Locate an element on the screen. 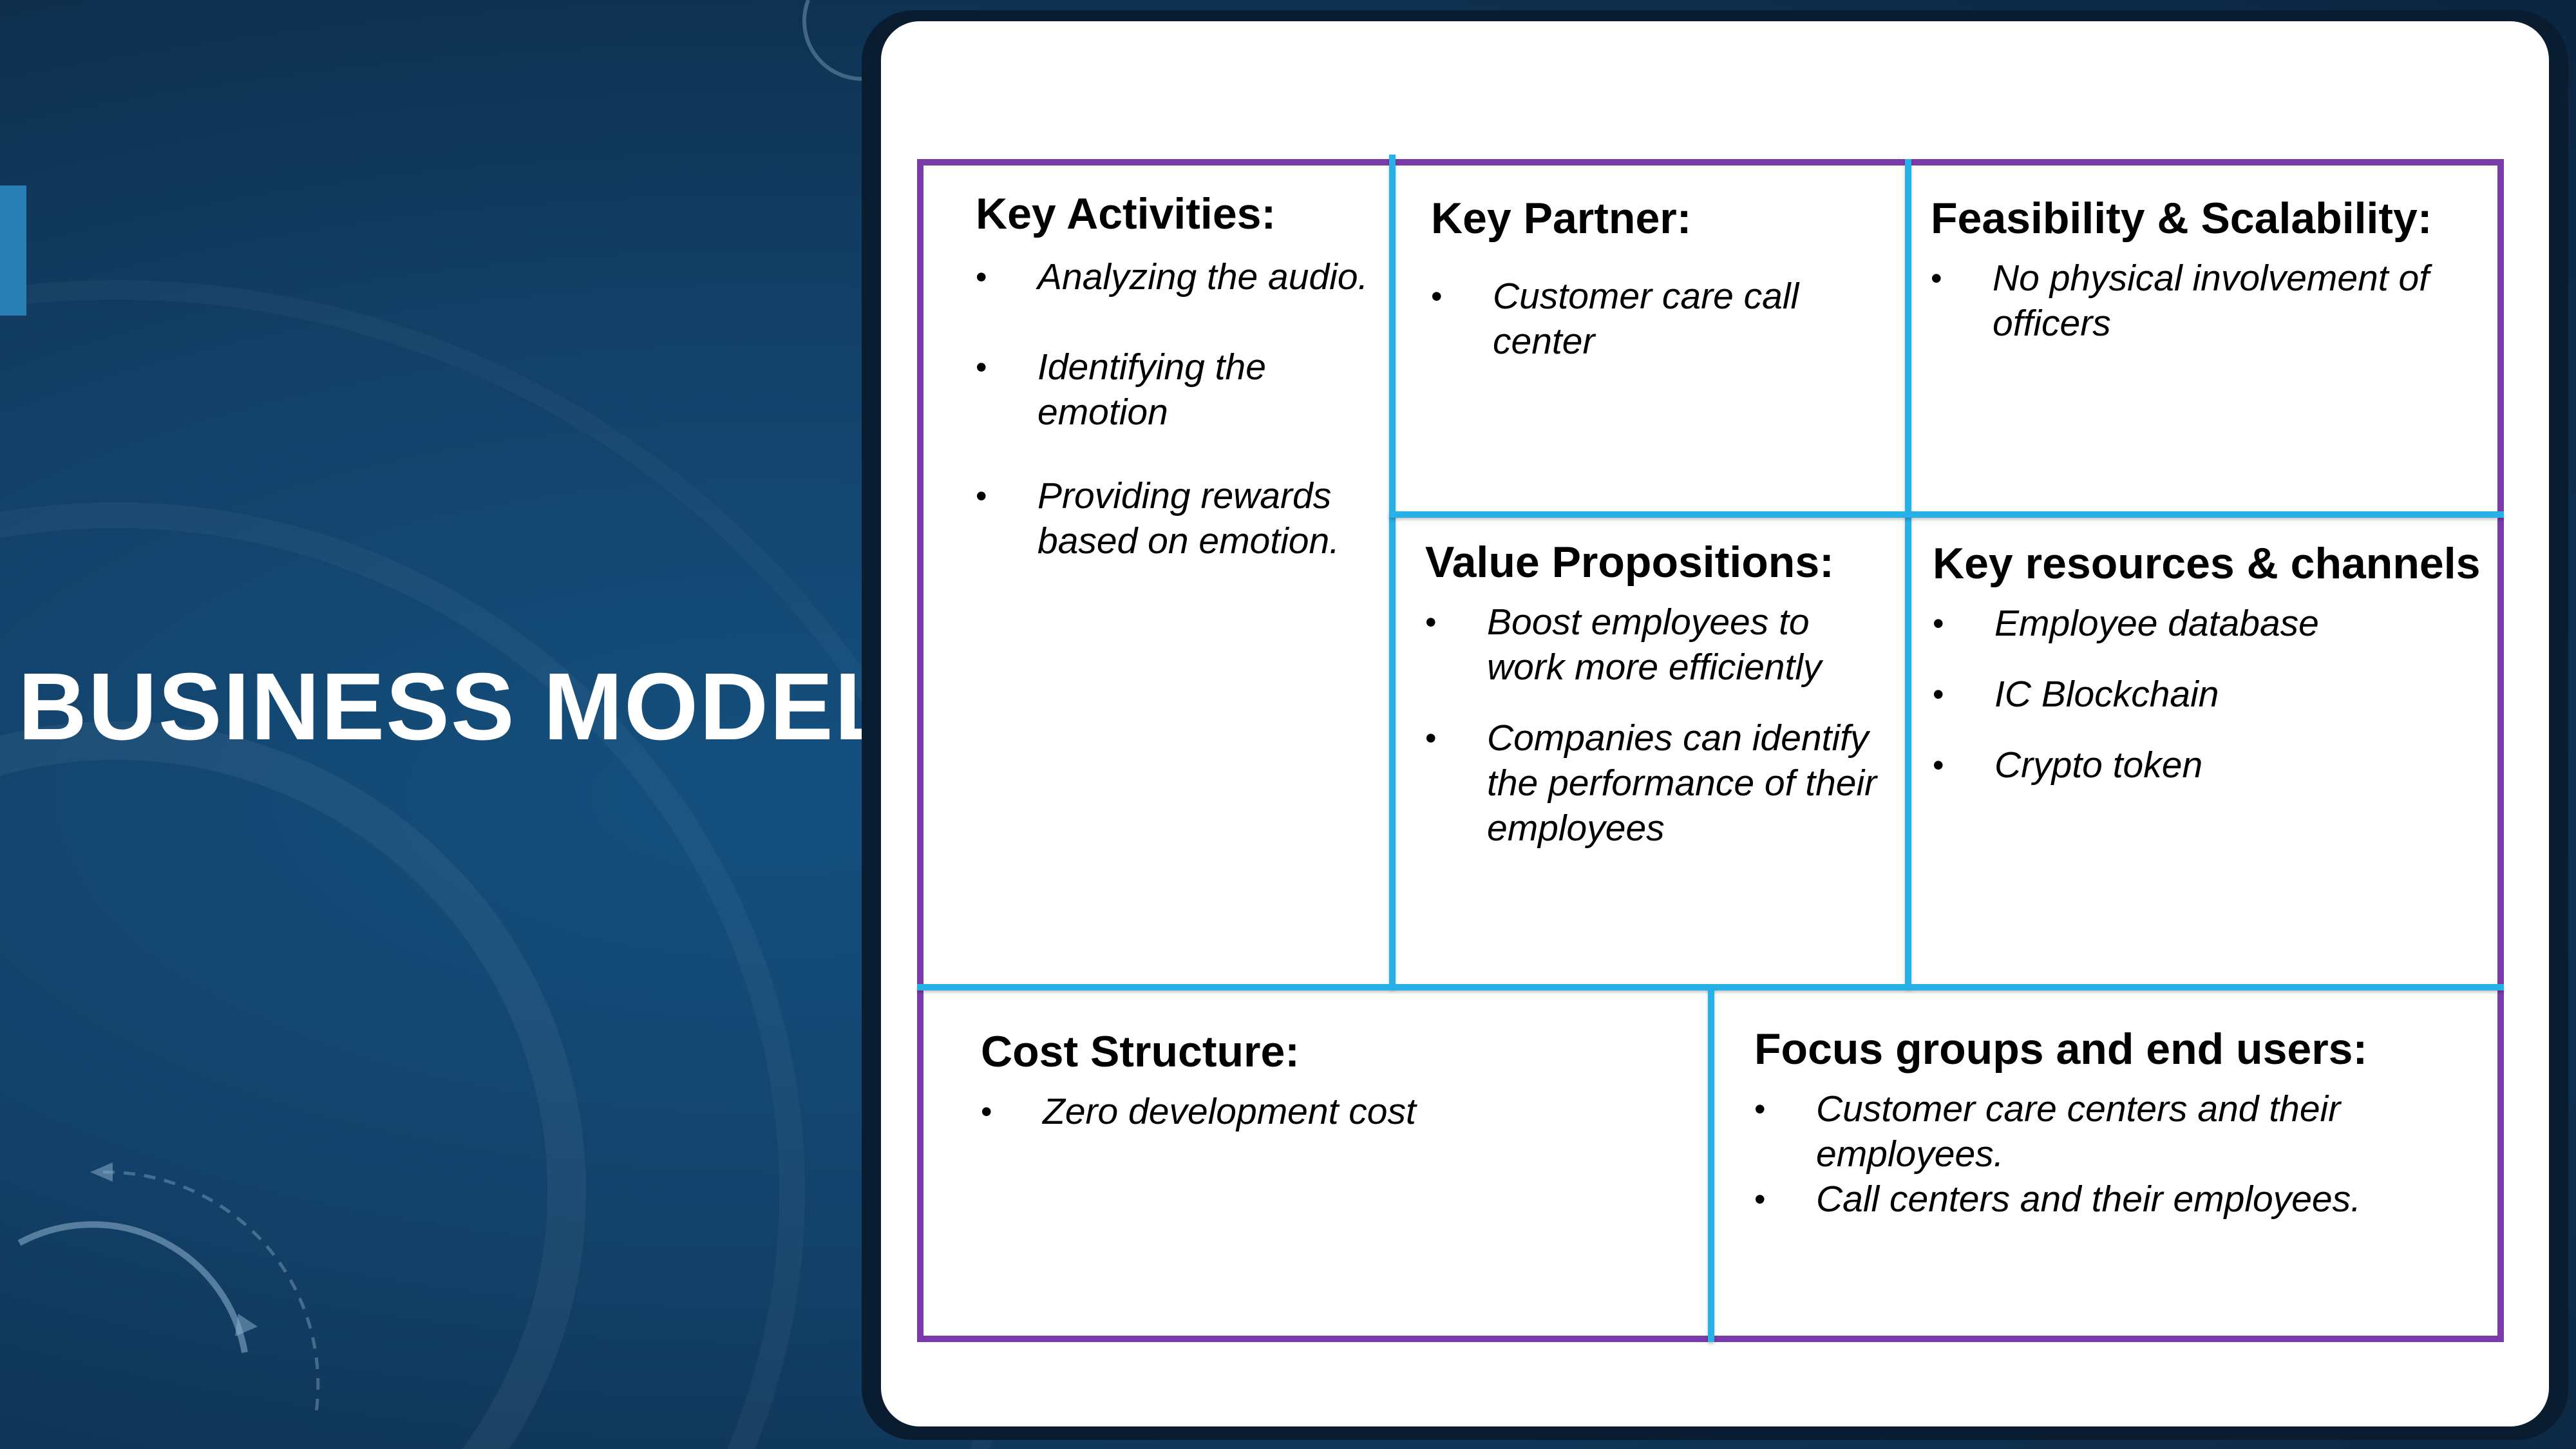 The height and width of the screenshot is (1449, 2576). list-item: Customer care call center is located at coordinates (1642, 319).